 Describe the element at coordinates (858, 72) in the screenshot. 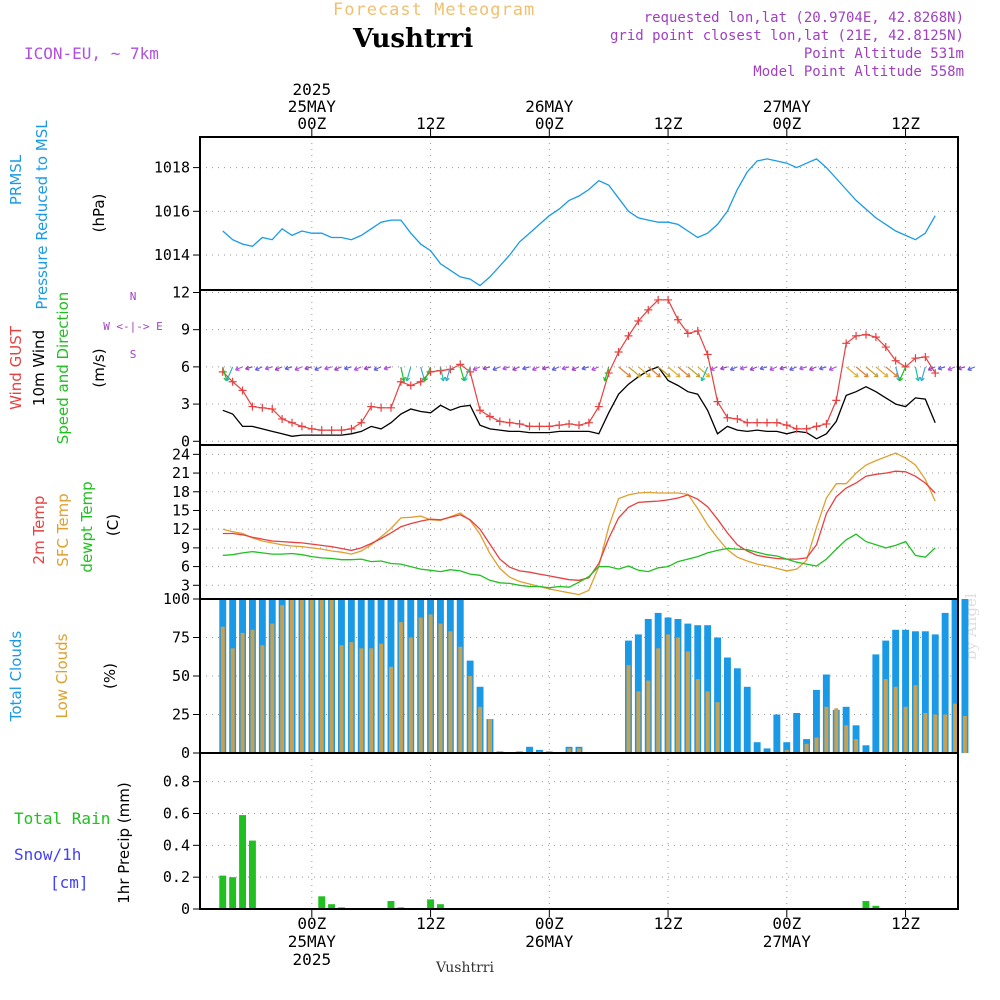

I see `model-altitude: Model Point Altitude 558m` at that location.